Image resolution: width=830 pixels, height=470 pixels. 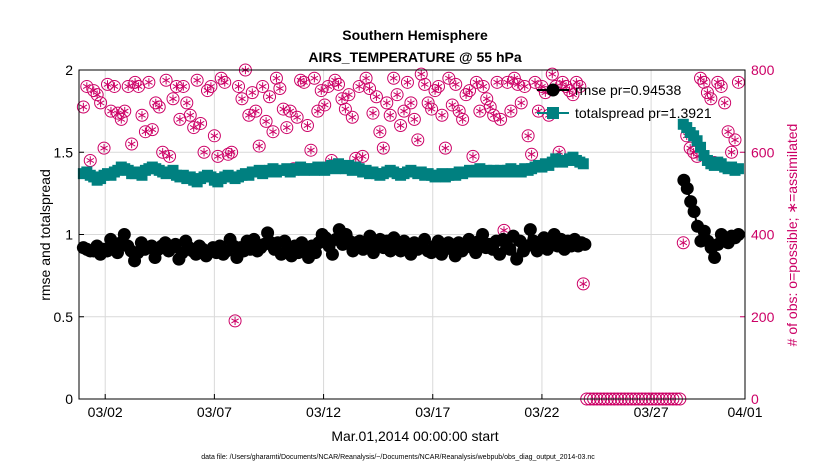 What do you see at coordinates (744, 412) in the screenshot?
I see `x-tick-label: 04/01` at bounding box center [744, 412].